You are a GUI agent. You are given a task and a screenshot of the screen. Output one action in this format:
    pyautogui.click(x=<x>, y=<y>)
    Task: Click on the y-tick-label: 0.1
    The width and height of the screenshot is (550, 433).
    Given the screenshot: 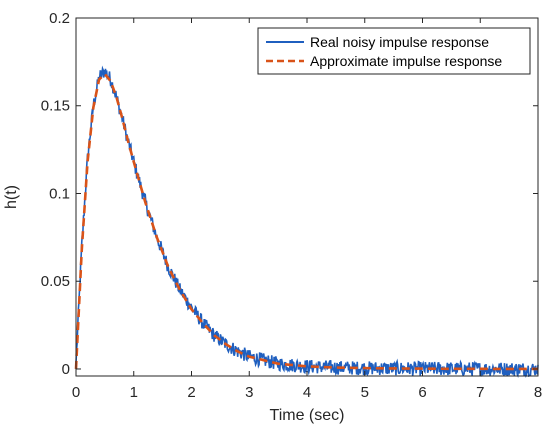 What is the action you would take?
    pyautogui.click(x=59, y=193)
    